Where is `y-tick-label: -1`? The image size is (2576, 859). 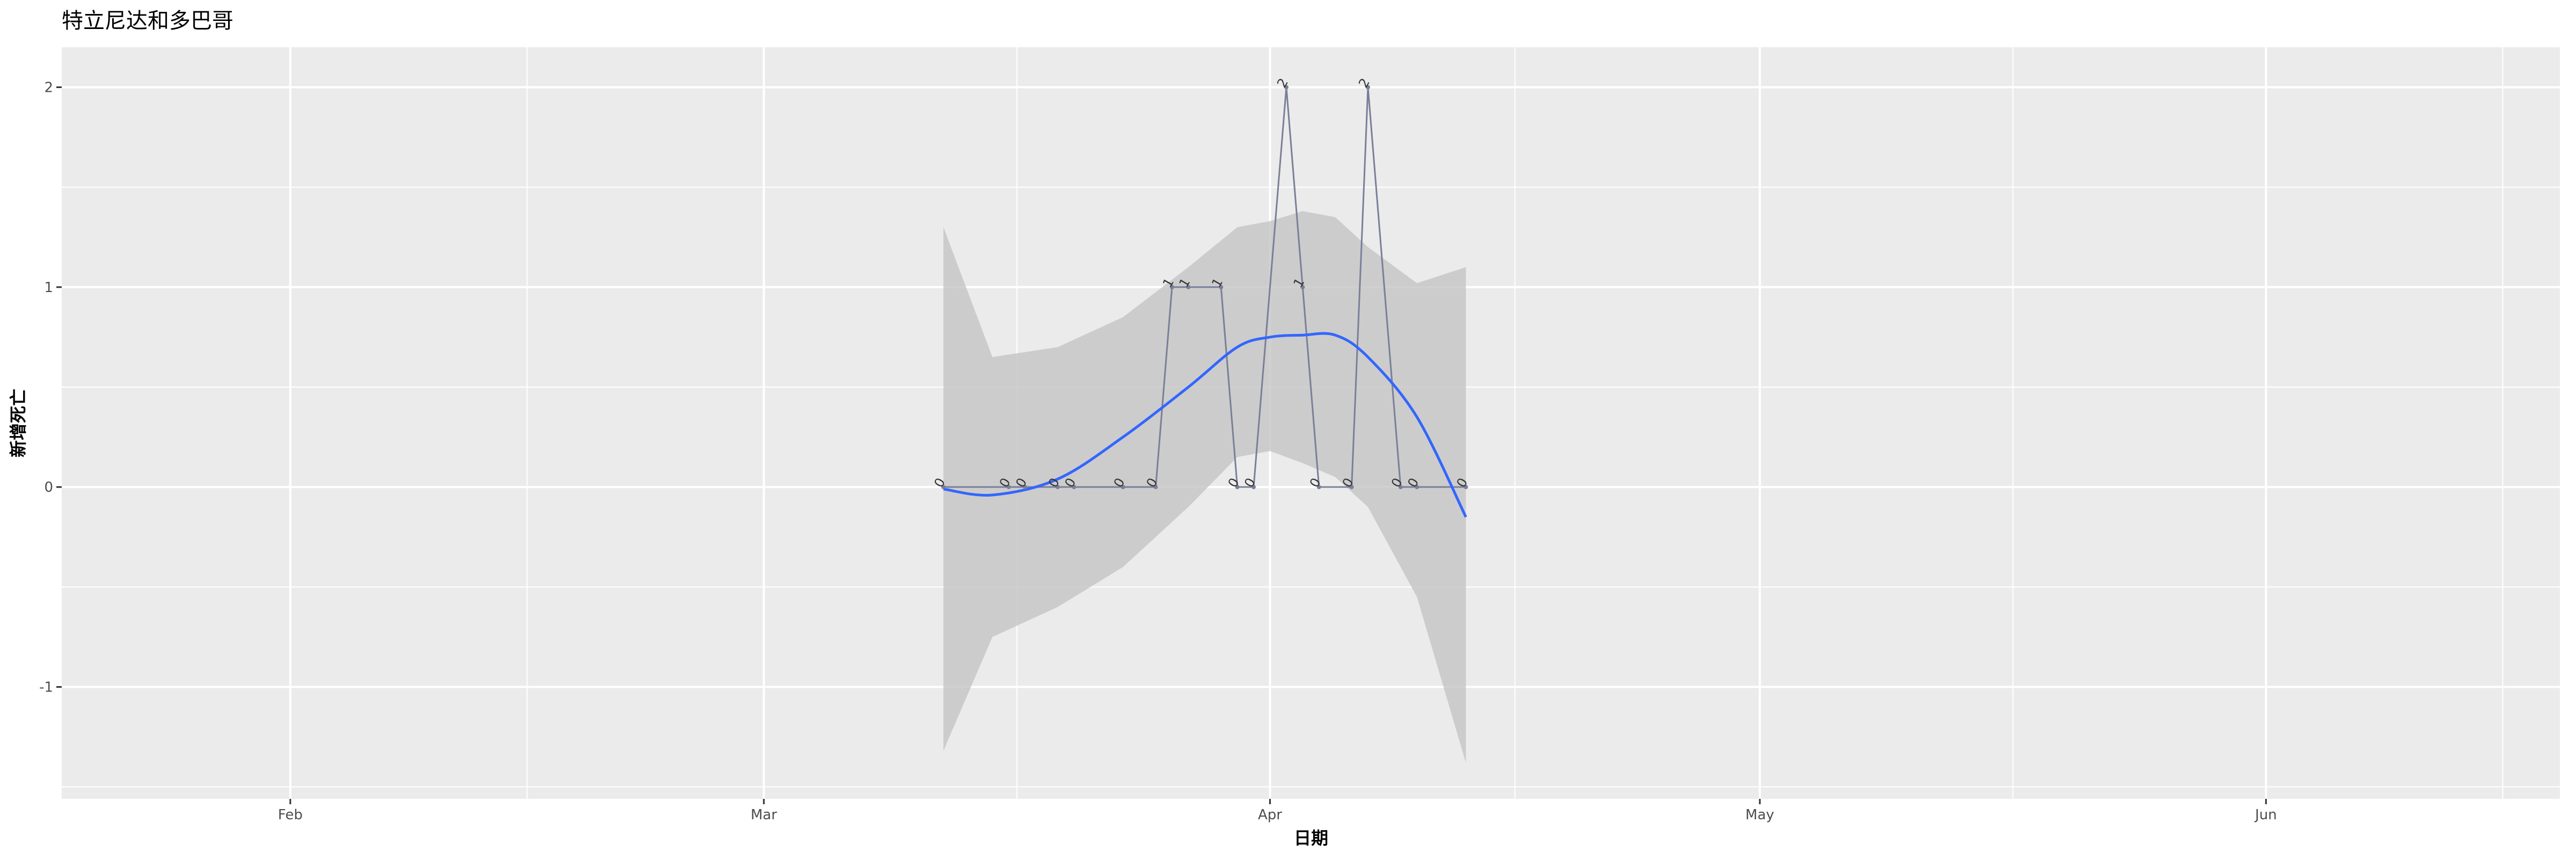
y-tick-label: -1 is located at coordinates (46, 687).